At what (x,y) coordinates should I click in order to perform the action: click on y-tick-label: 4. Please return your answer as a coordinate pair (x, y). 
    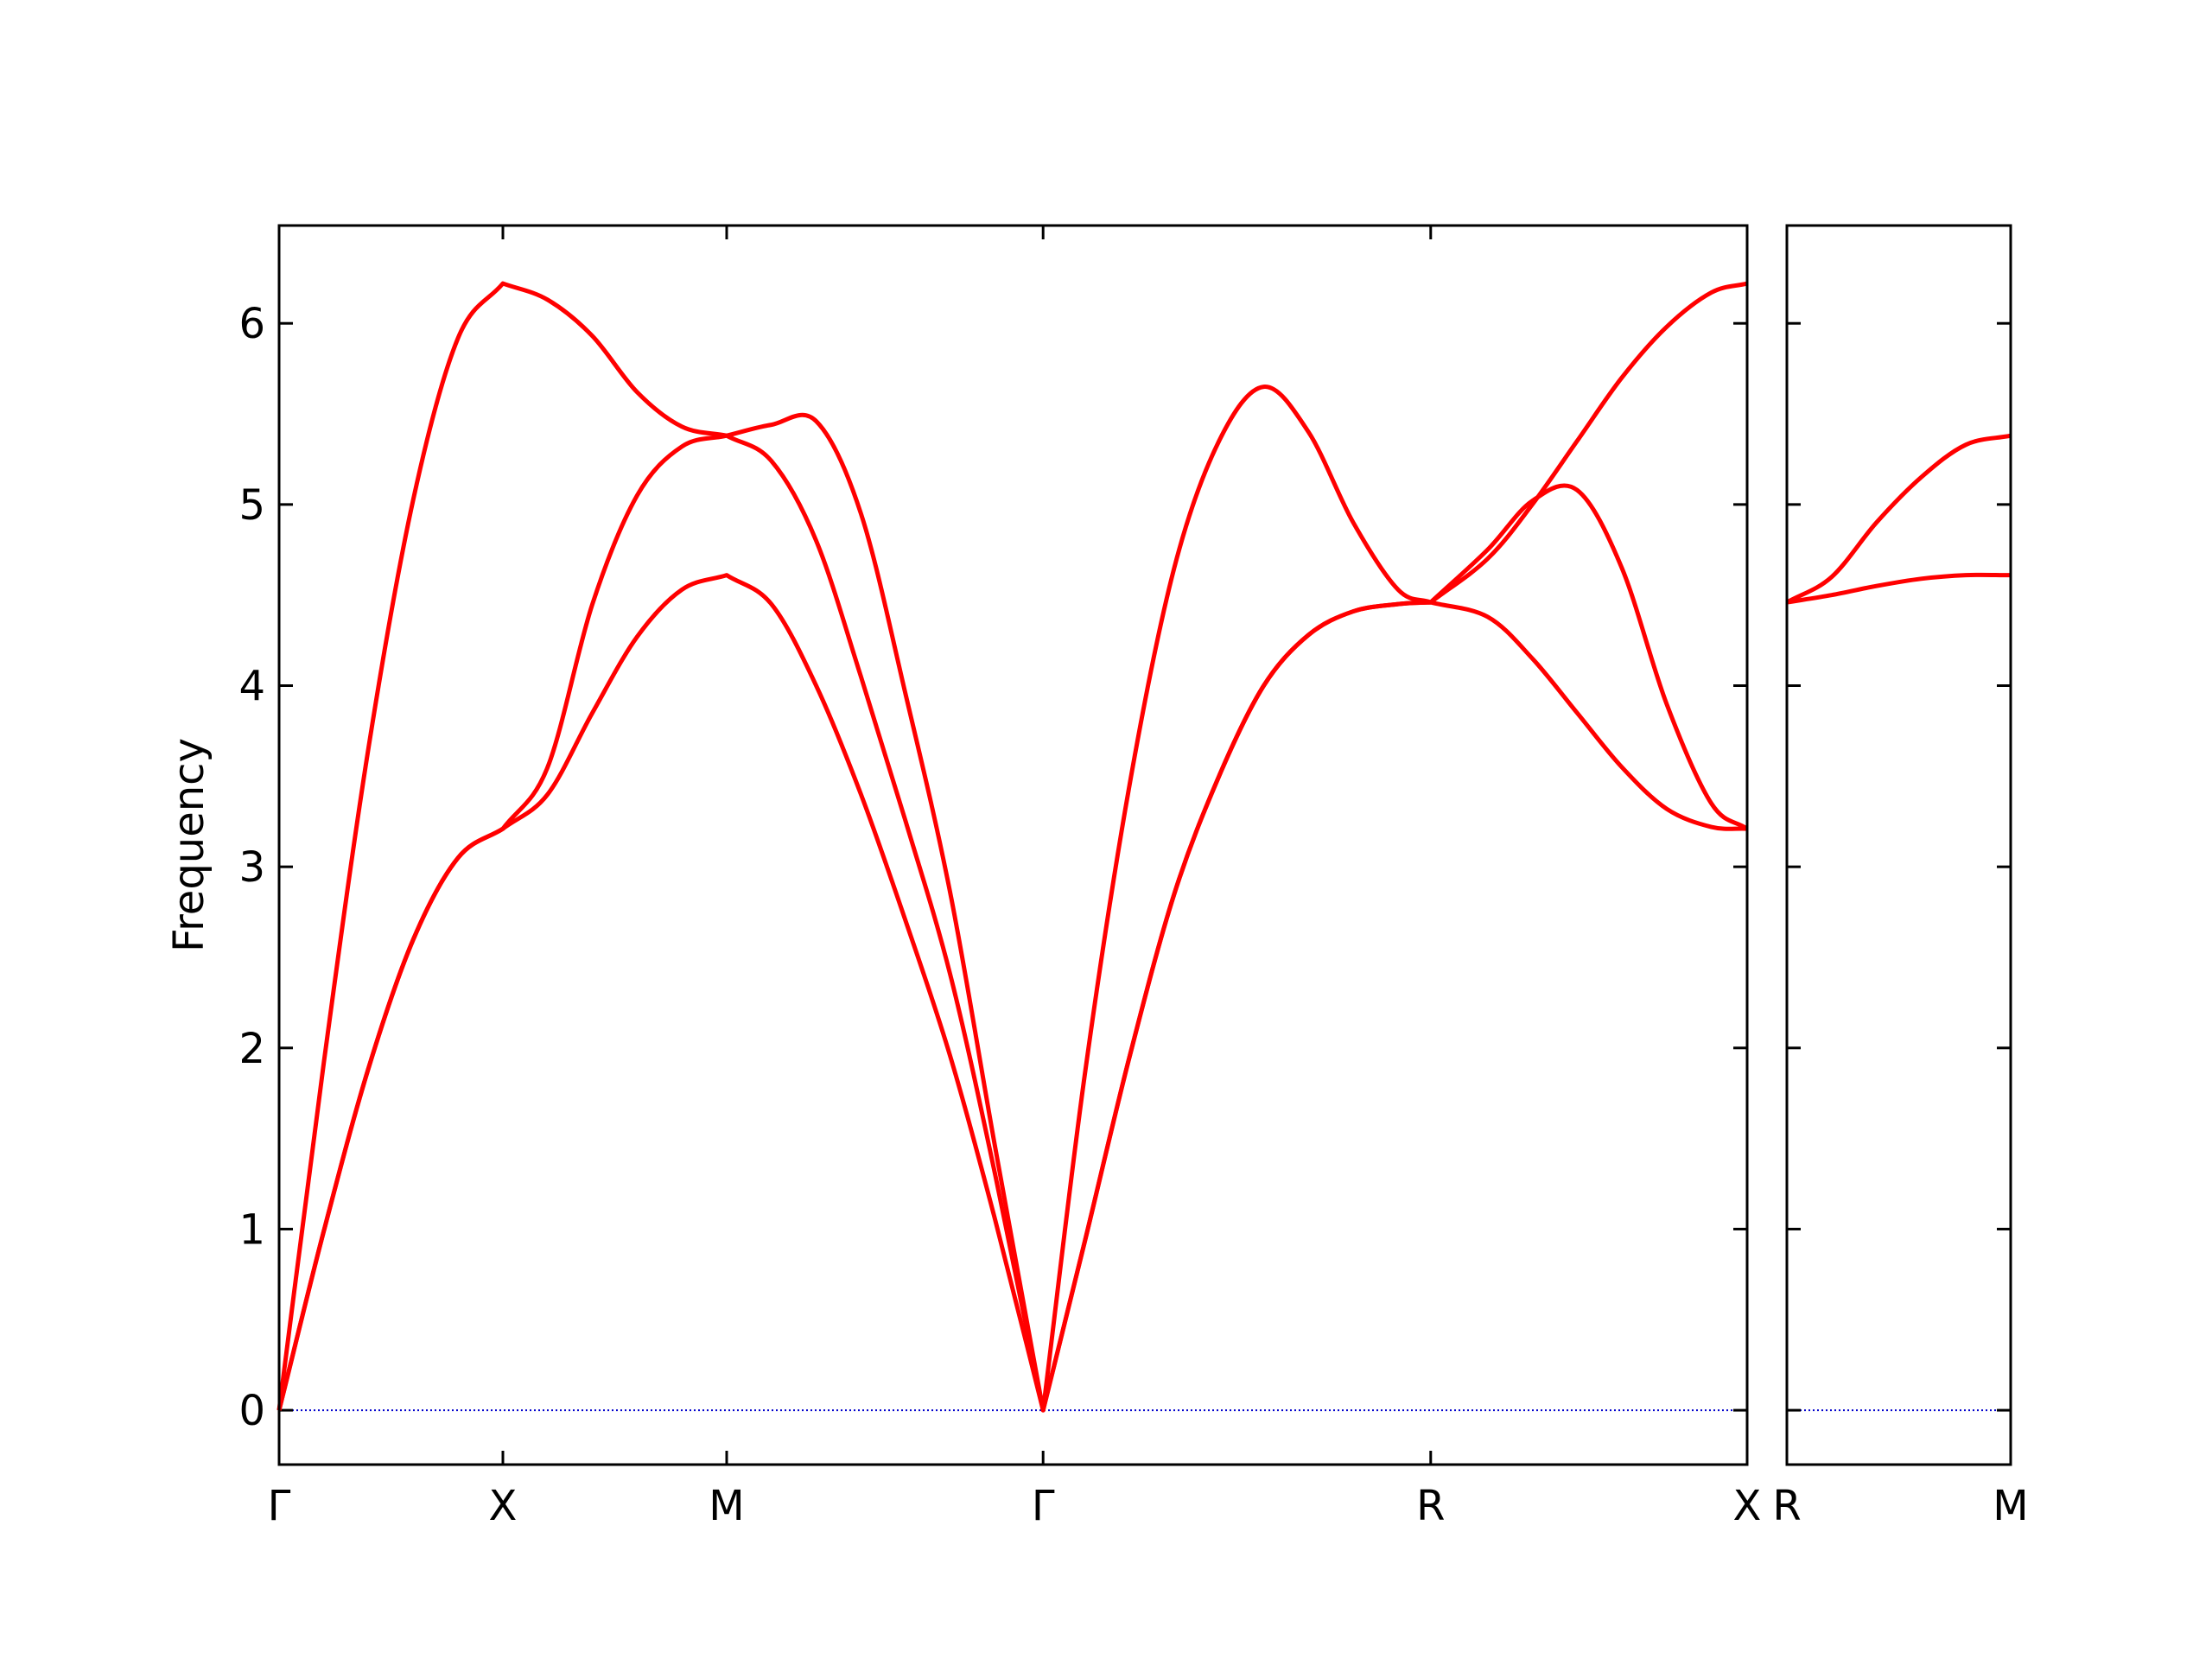
    Looking at the image, I should click on (251, 687).